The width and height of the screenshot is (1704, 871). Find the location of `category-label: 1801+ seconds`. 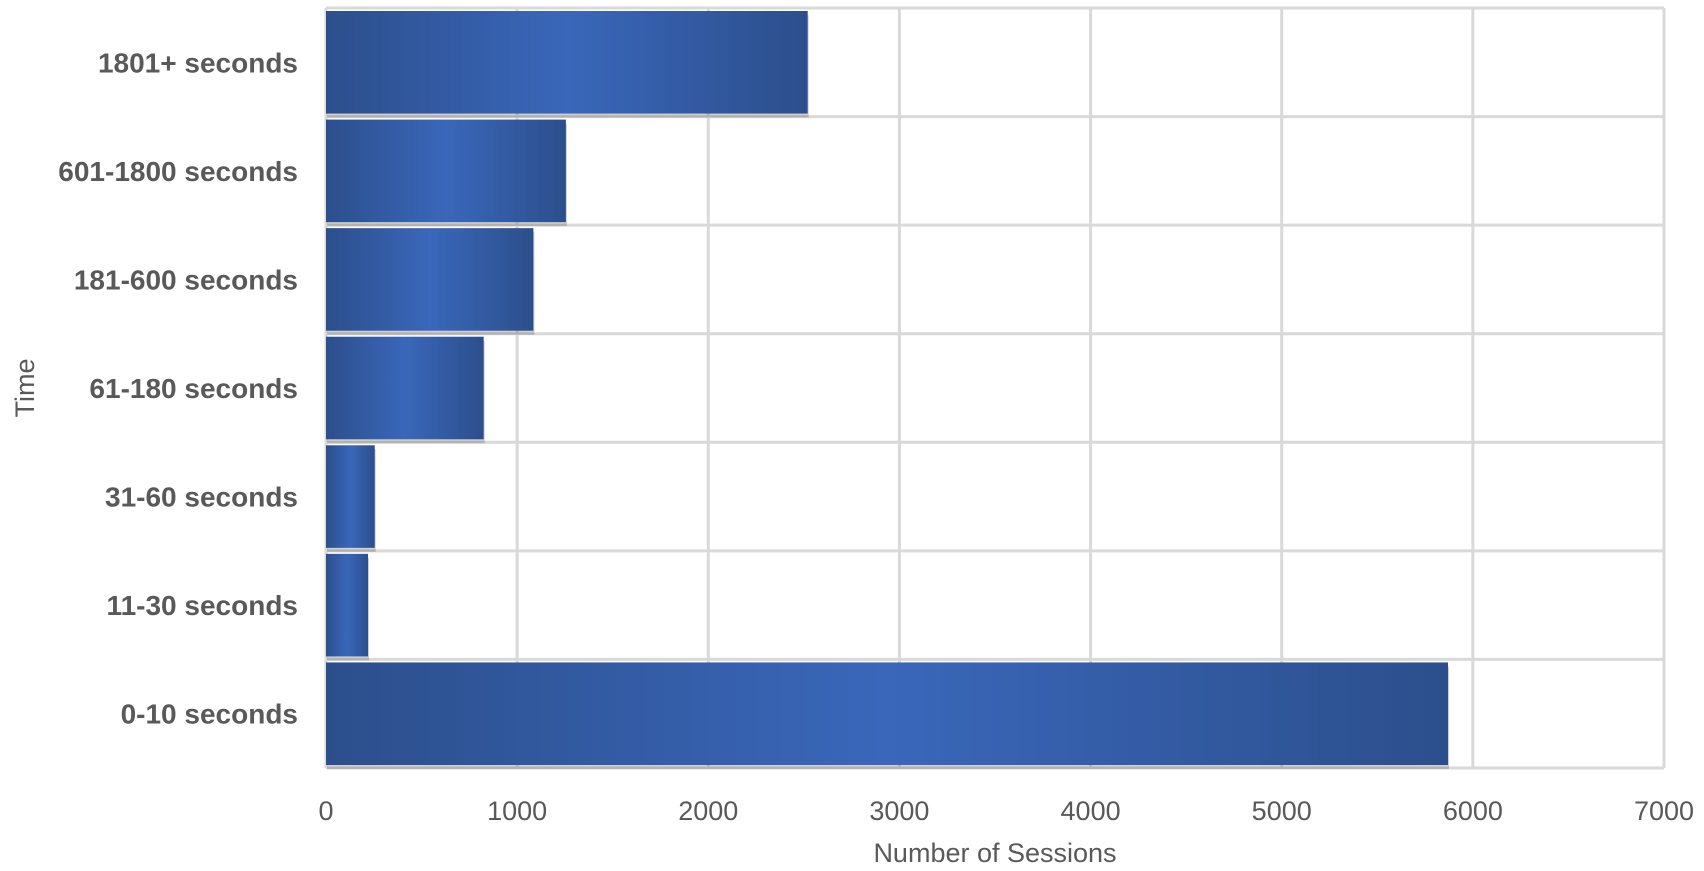

category-label: 1801+ seconds is located at coordinates (198, 62).